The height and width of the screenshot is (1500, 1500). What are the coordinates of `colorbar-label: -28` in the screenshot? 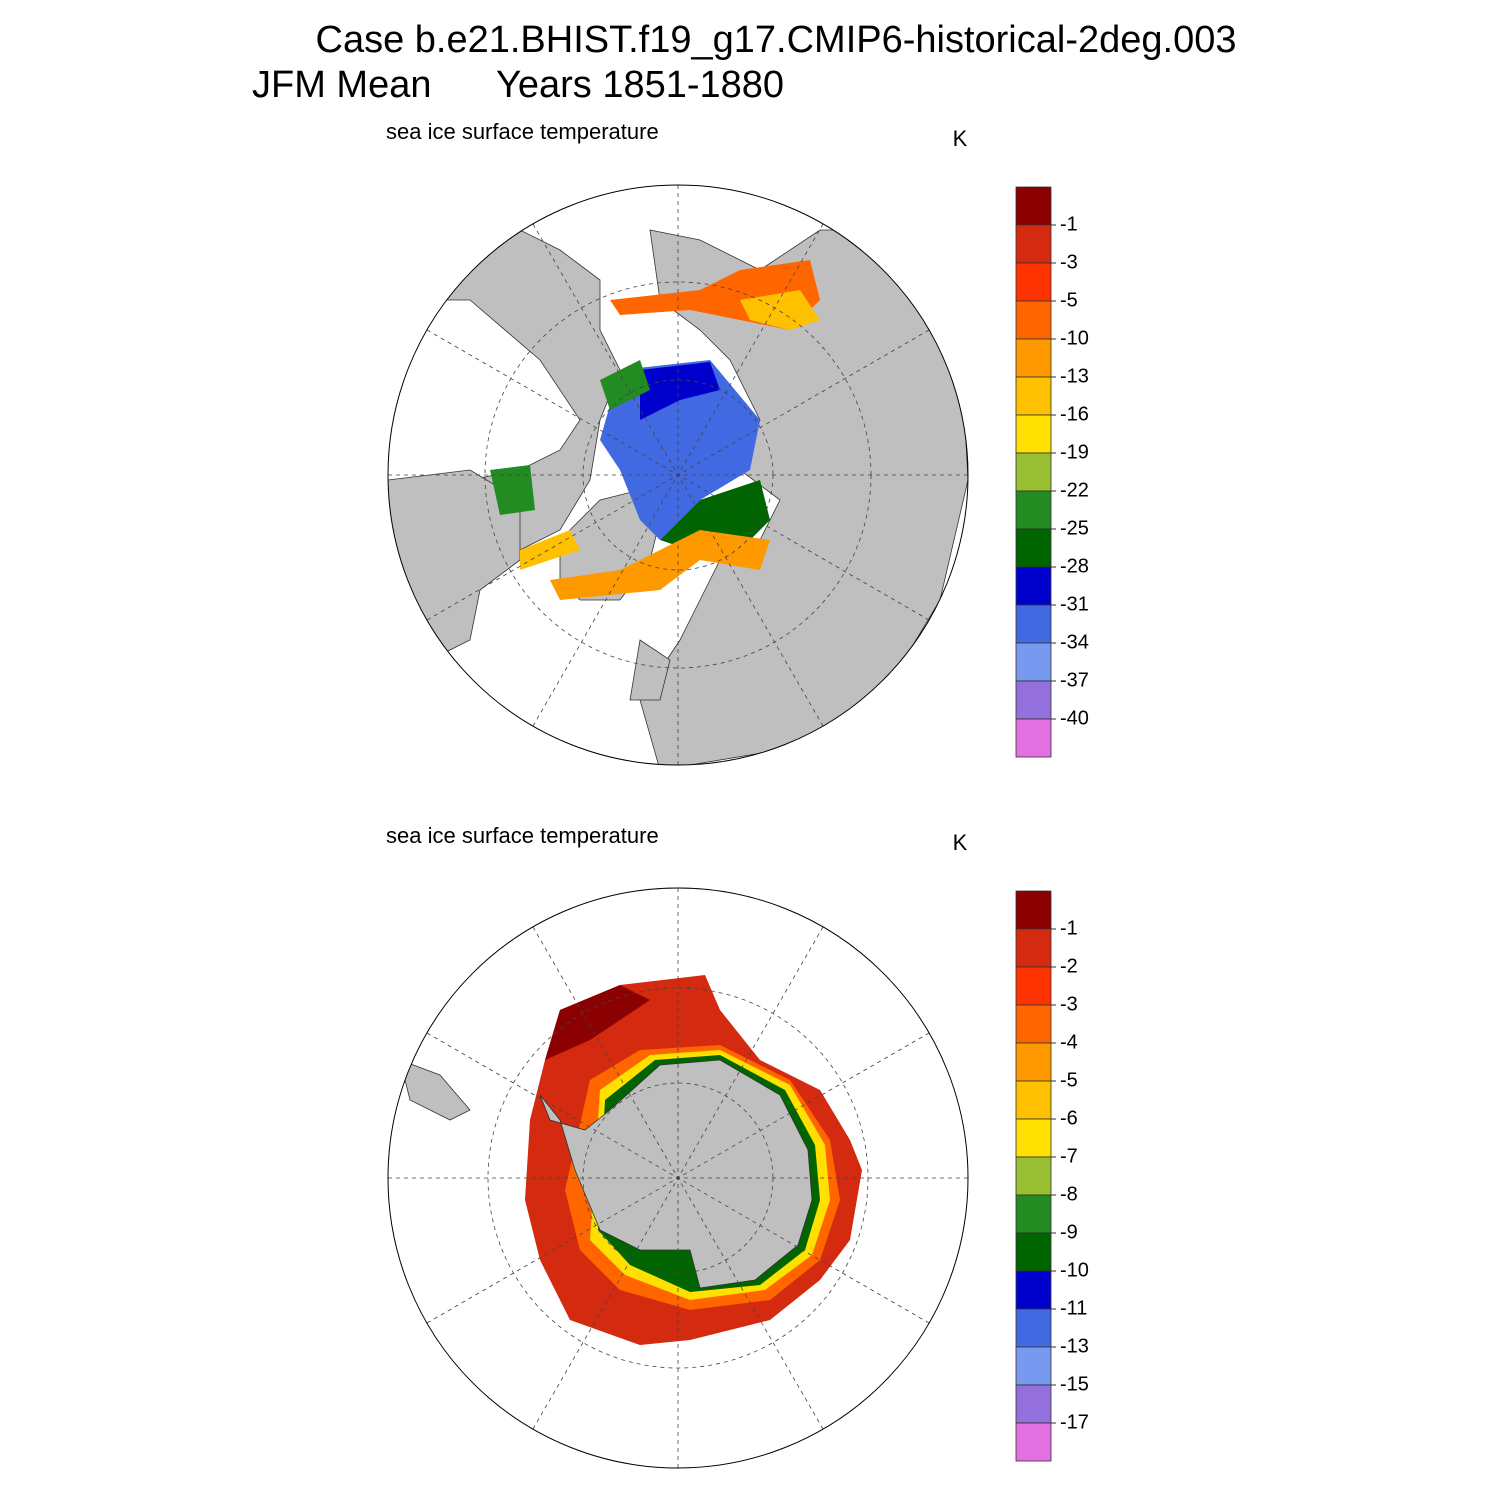 It's located at (1074, 566).